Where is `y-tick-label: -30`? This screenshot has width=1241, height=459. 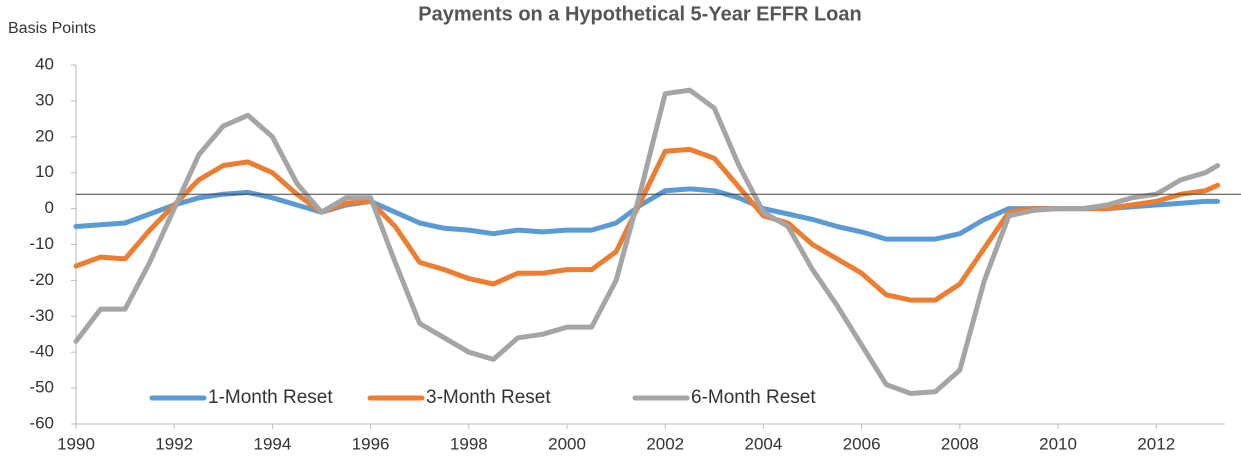 y-tick-label: -30 is located at coordinates (41, 315).